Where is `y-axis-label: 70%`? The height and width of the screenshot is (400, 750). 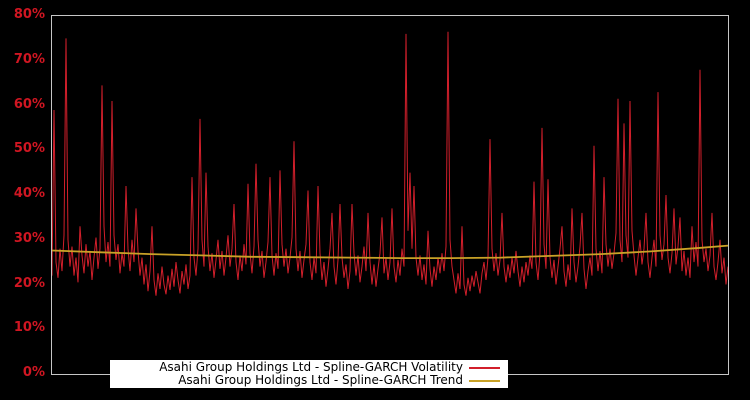 y-axis-label: 70% is located at coordinates (29, 59).